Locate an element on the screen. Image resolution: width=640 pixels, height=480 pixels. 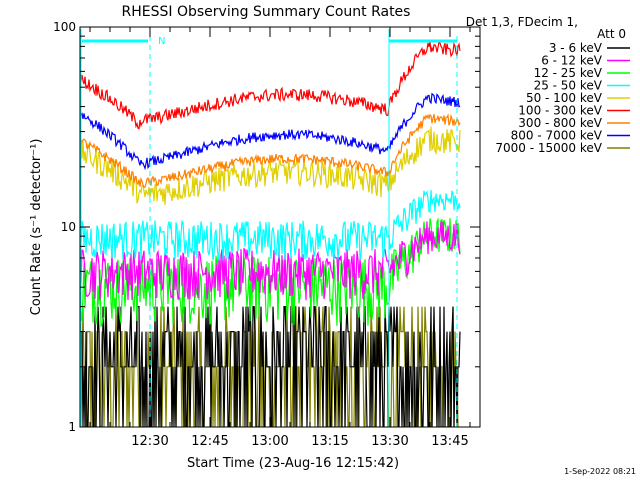
x-tick-label: 13:15 is located at coordinates (329, 441).